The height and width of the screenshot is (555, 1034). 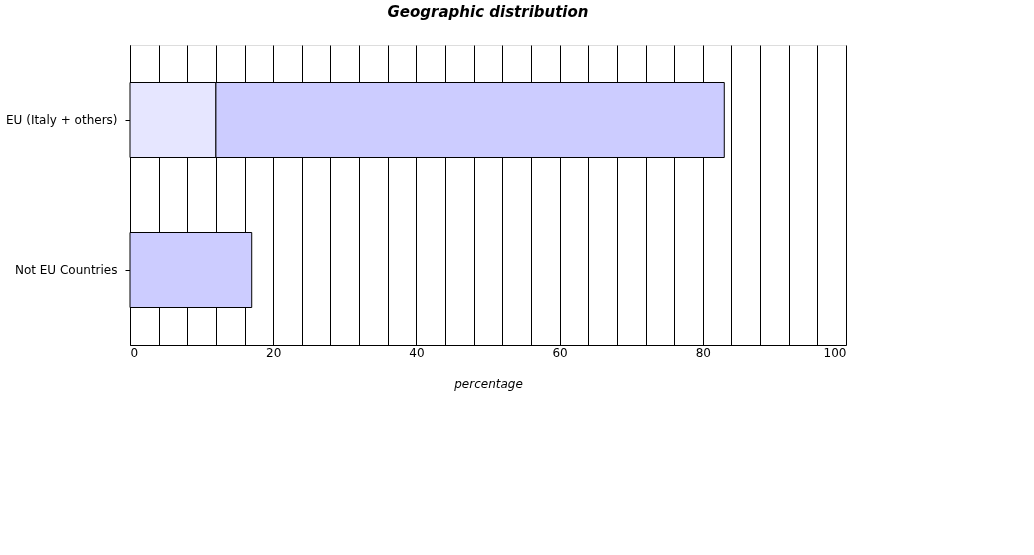 I want to click on x-tick-label: 60, so click(x=560, y=352).